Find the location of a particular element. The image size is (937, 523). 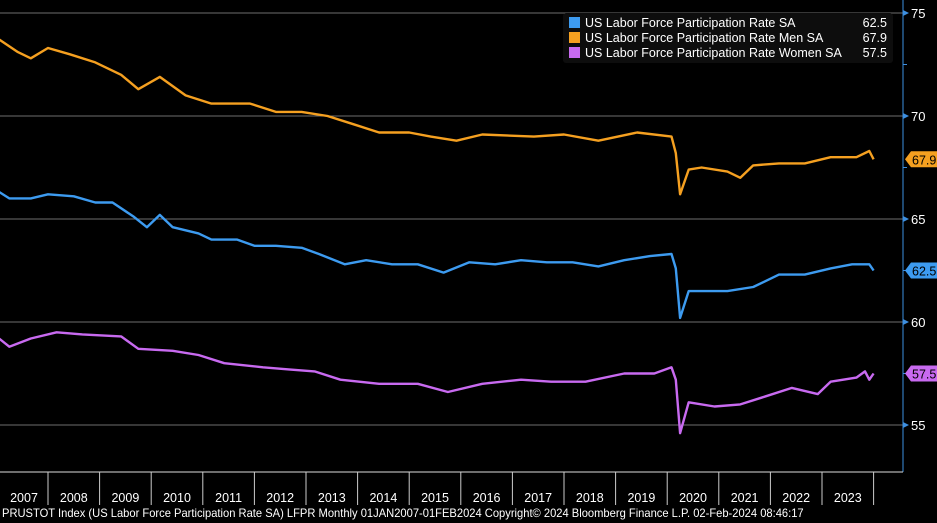

x-tick-label: 2022 is located at coordinates (796, 498).